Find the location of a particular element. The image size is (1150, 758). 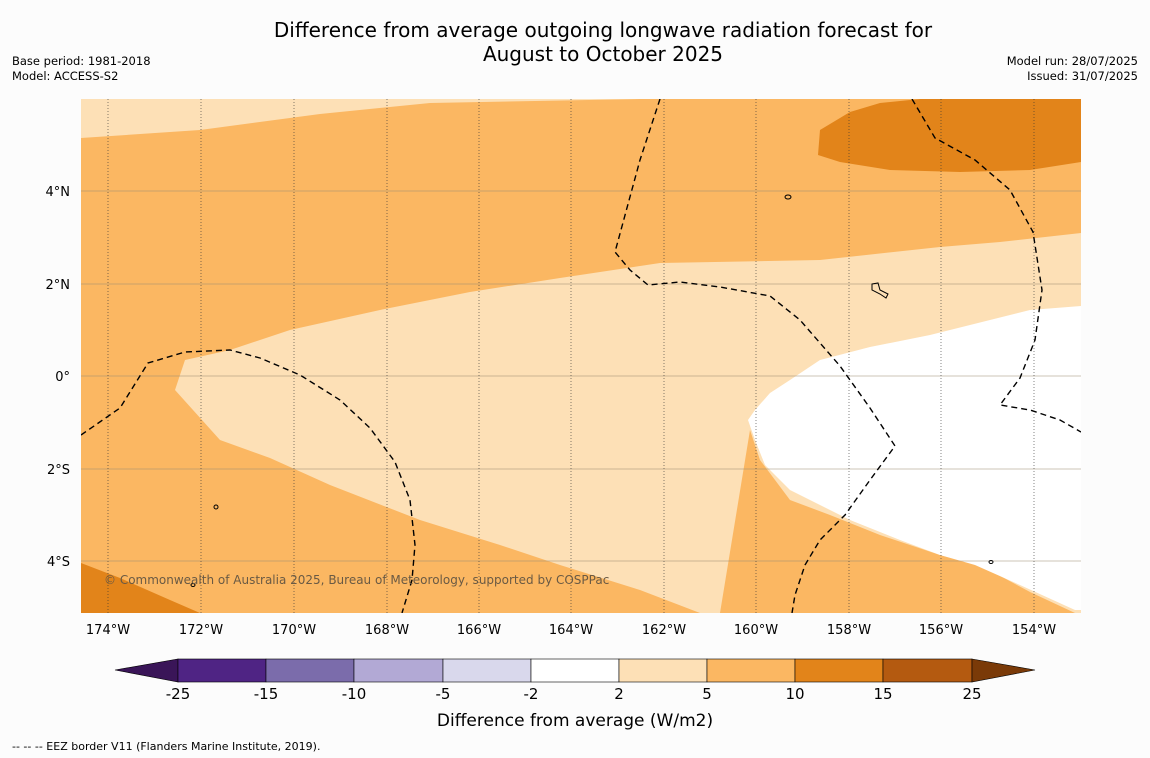

lon-label: 160°W is located at coordinates (756, 630).